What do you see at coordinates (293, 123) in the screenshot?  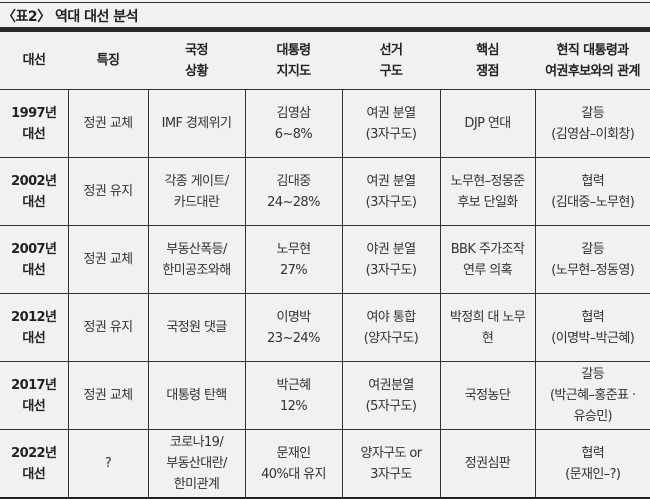 I see `cell-approval: 김영삼 6~8%` at bounding box center [293, 123].